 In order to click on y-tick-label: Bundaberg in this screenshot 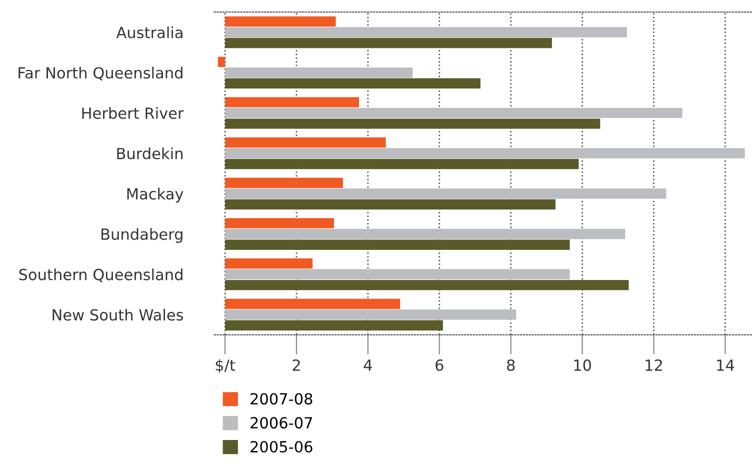, I will do `click(142, 235)`.